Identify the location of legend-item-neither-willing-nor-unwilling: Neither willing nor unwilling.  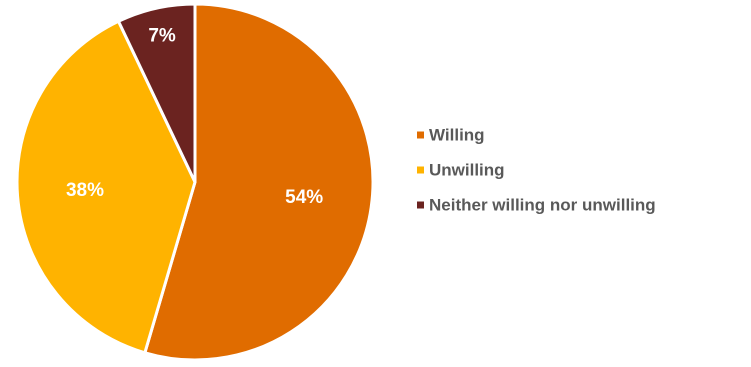
(536, 205).